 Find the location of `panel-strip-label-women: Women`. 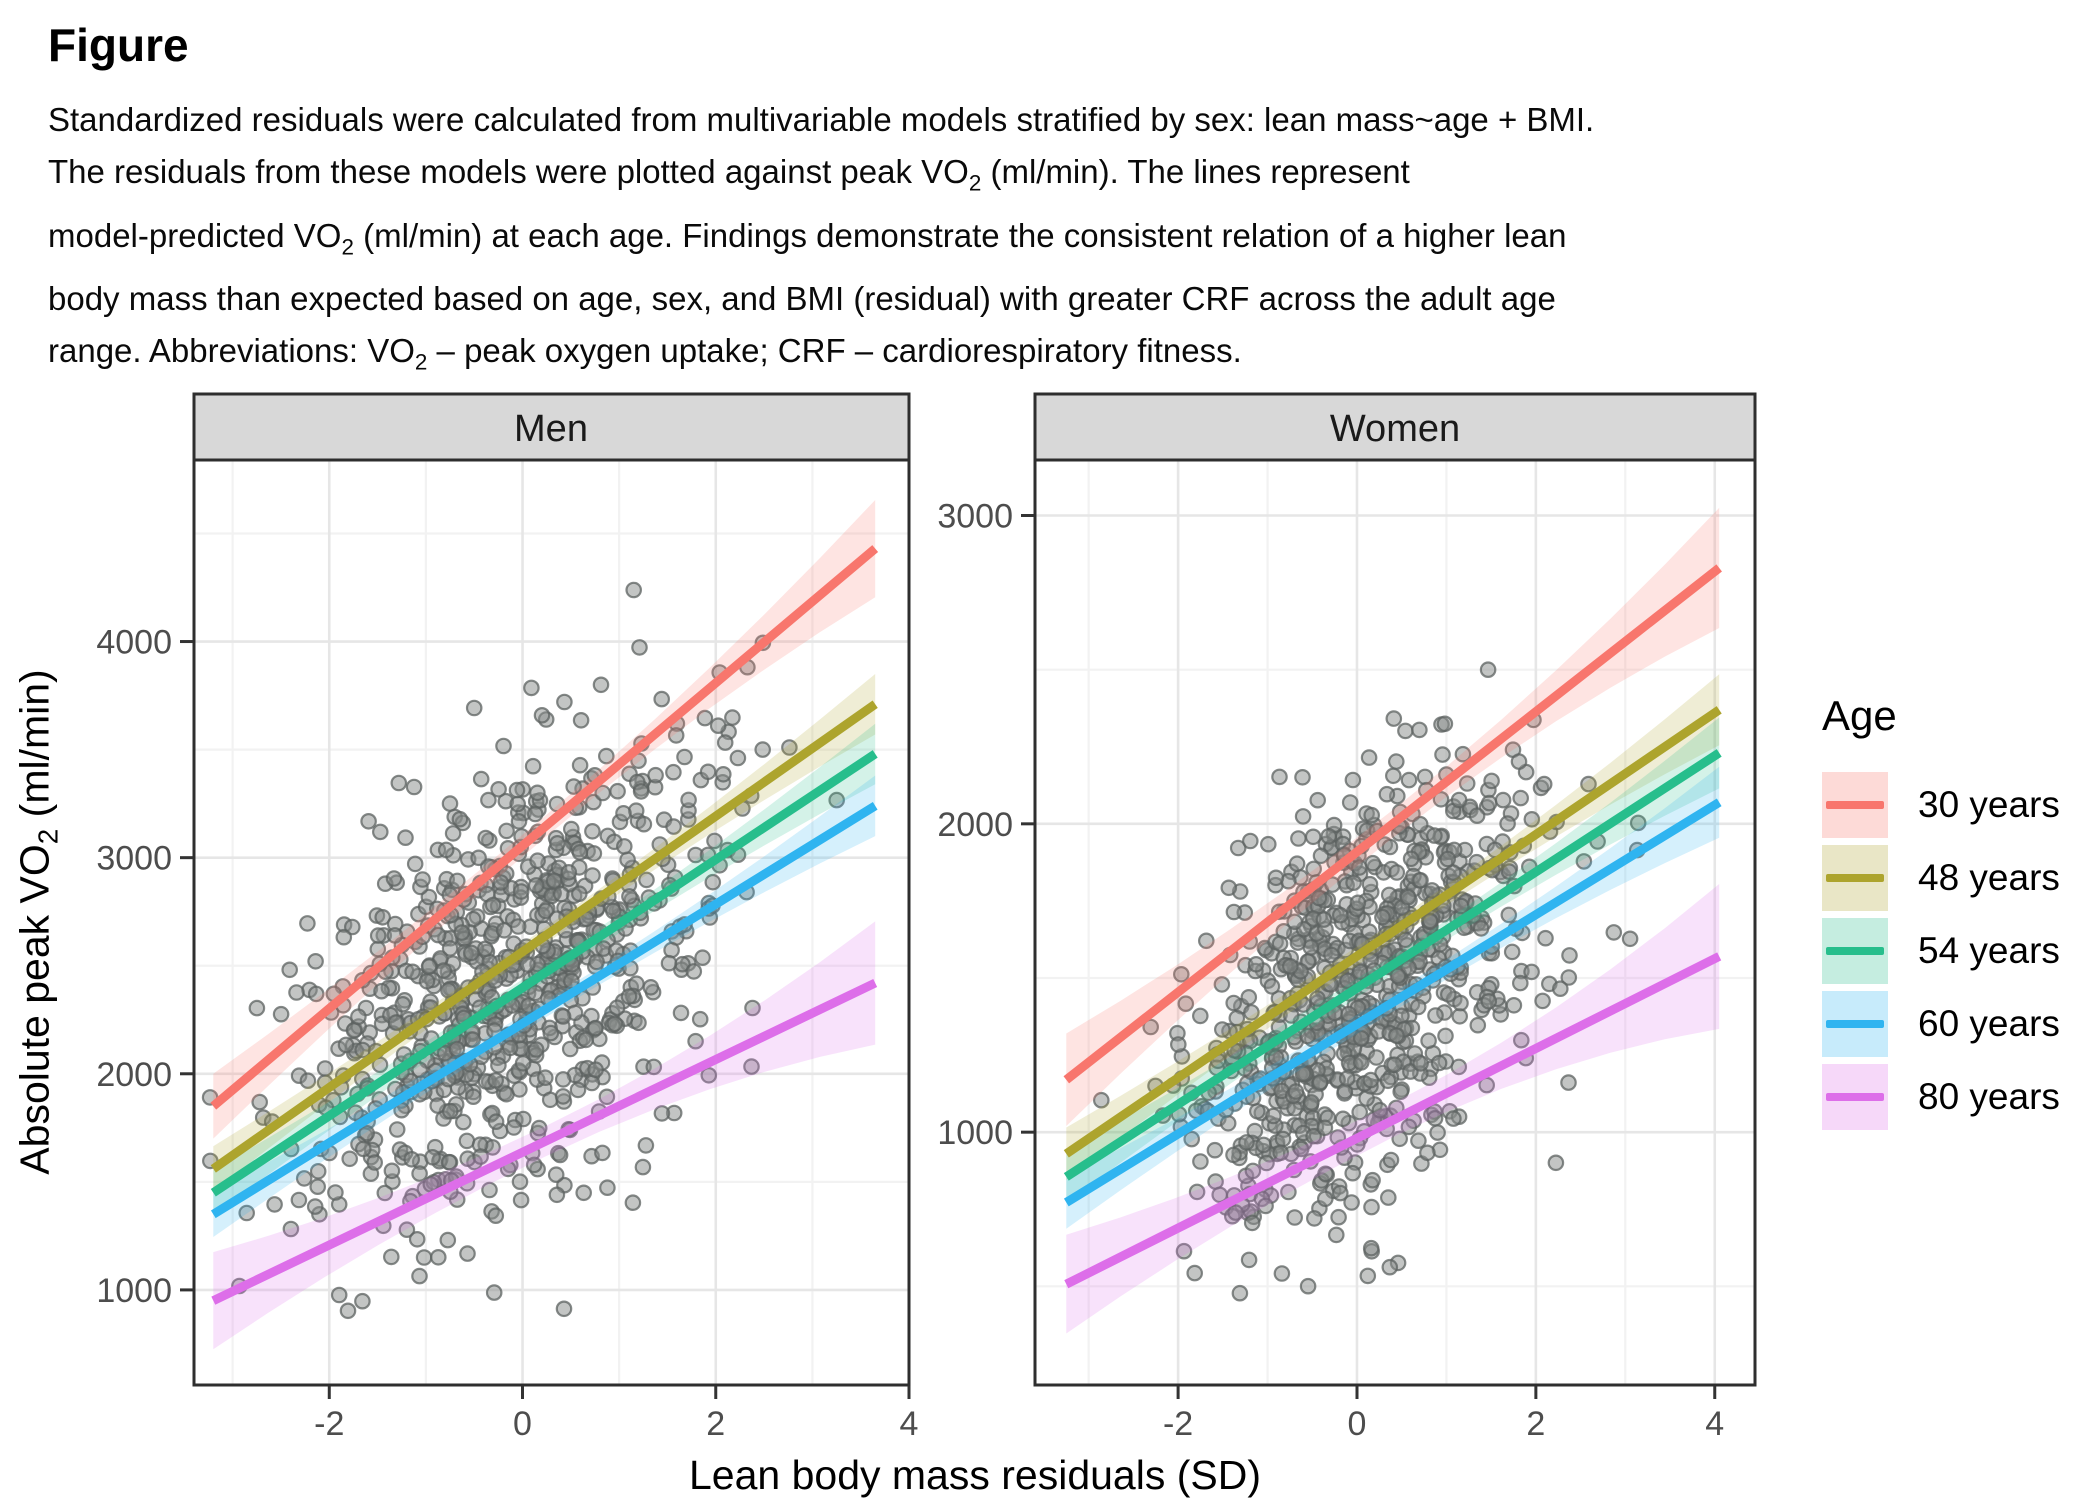

panel-strip-label-women: Women is located at coordinates (1395, 429).